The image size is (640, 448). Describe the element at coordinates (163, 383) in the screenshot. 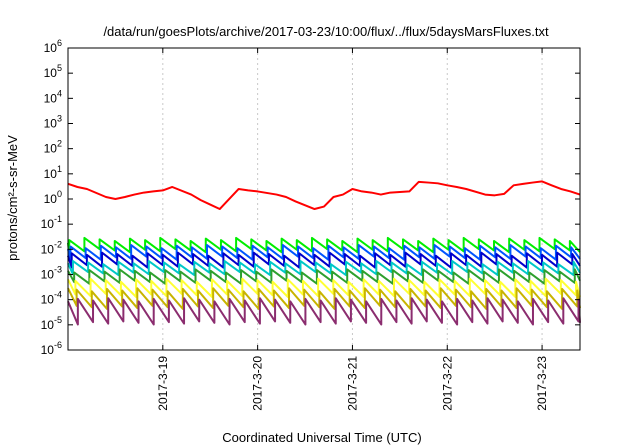

I see `x-tick-label: 2017-3-19` at that location.